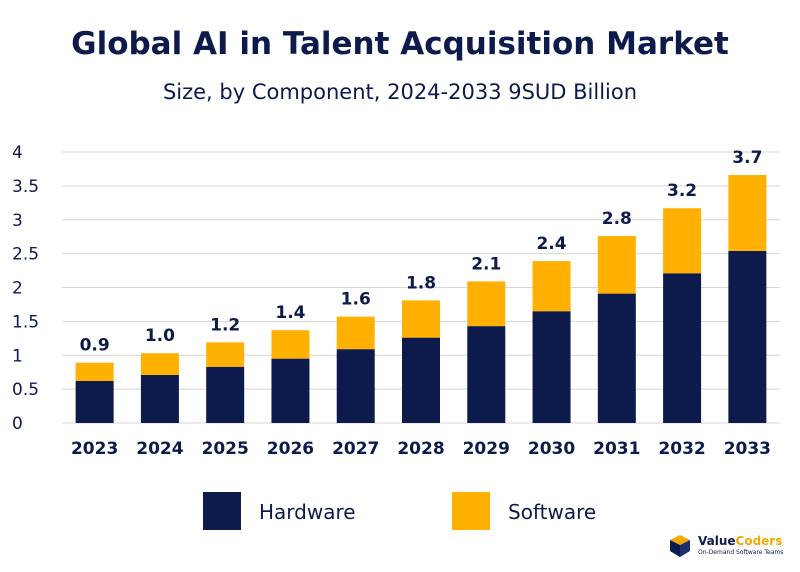  Describe the element at coordinates (222, 511) in the screenshot. I see `legend-swatch-hardware` at that location.